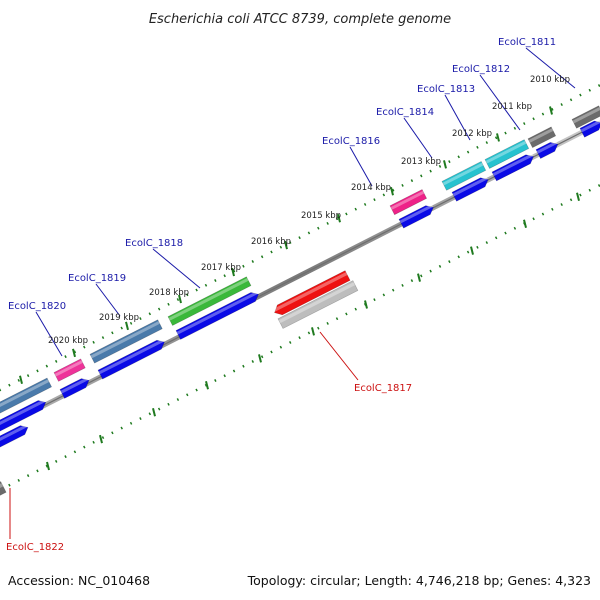  Describe the element at coordinates (271, 242) in the screenshot. I see `kbp-label: 2016 kbp` at that location.